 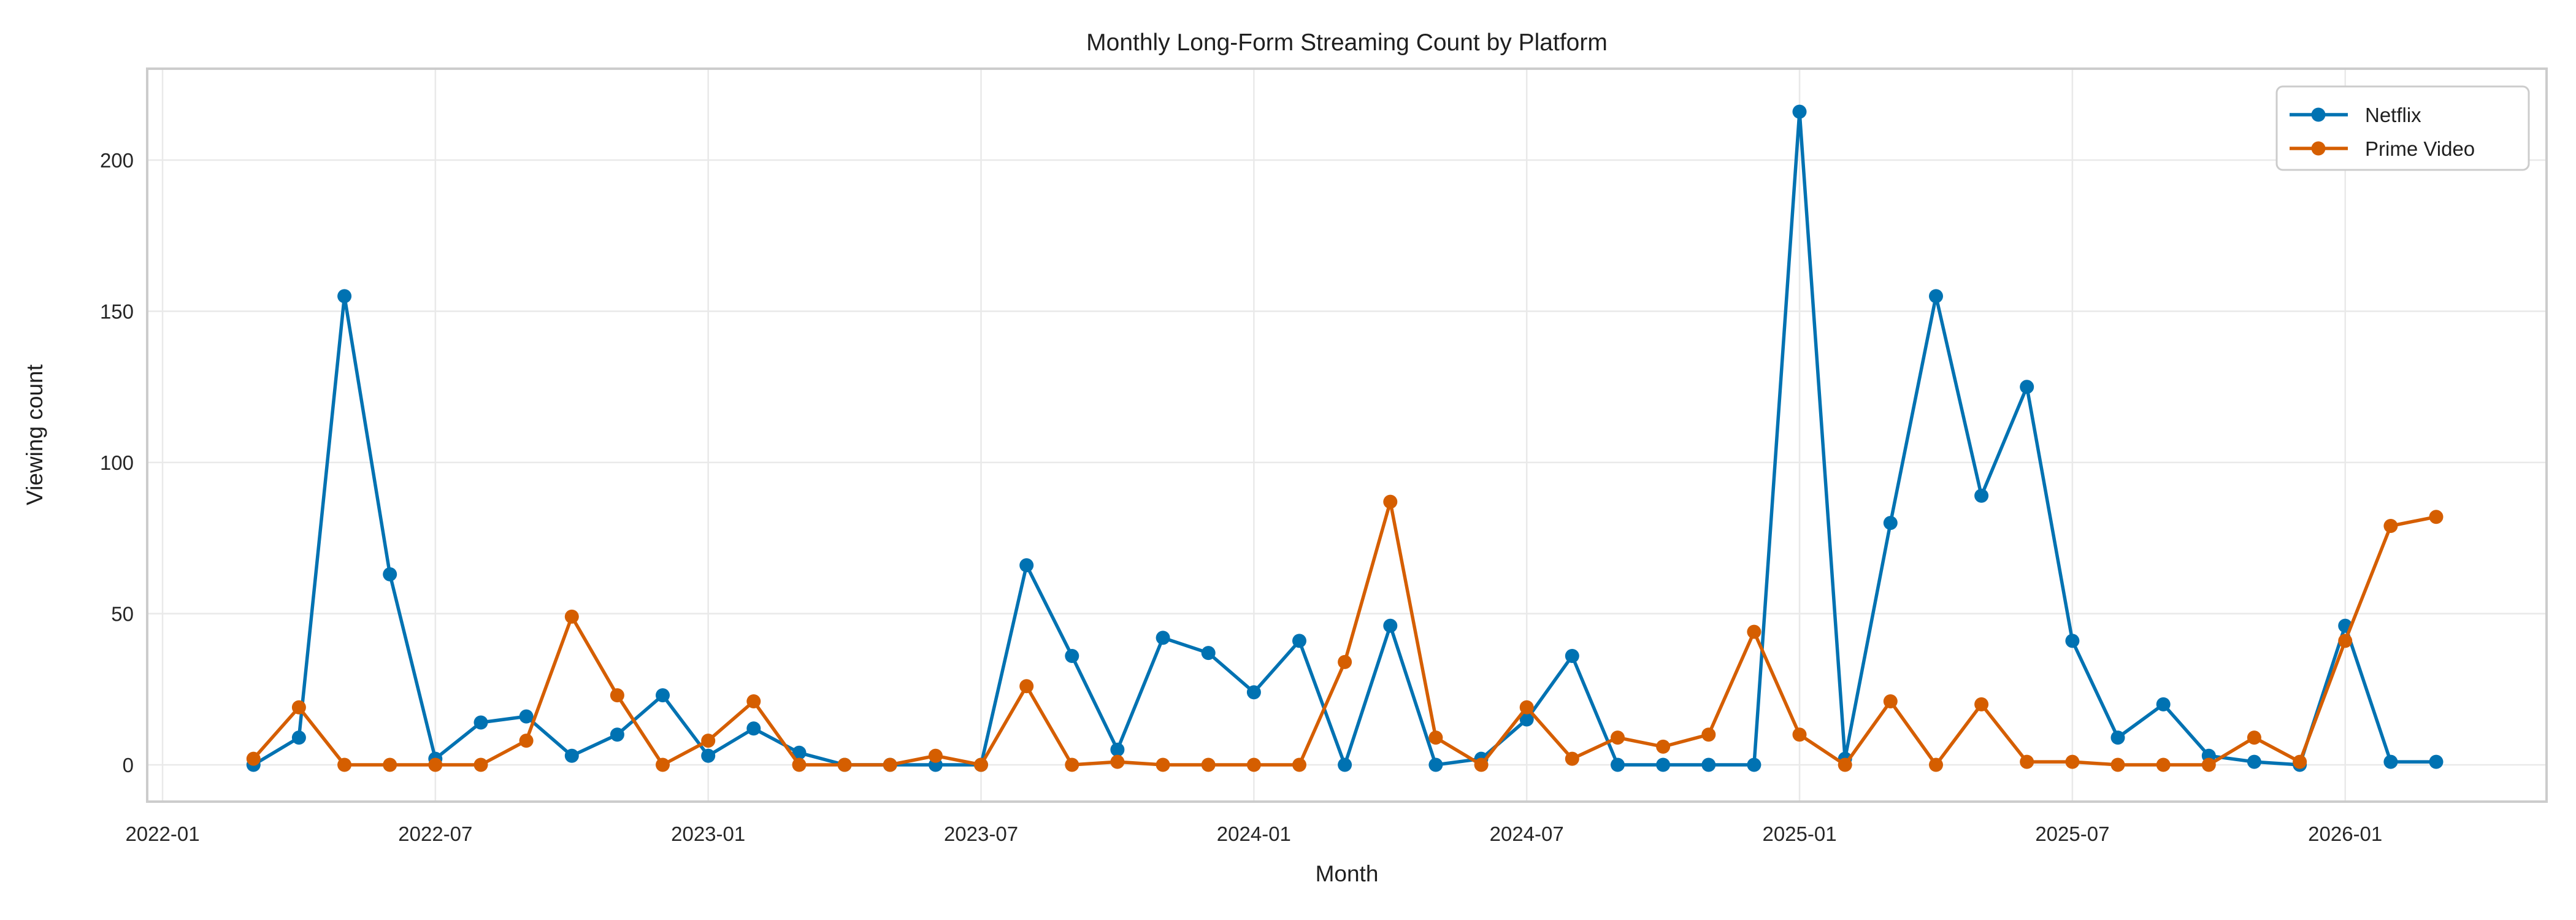 I want to click on x-tick-label: 2024-07, so click(x=1527, y=833).